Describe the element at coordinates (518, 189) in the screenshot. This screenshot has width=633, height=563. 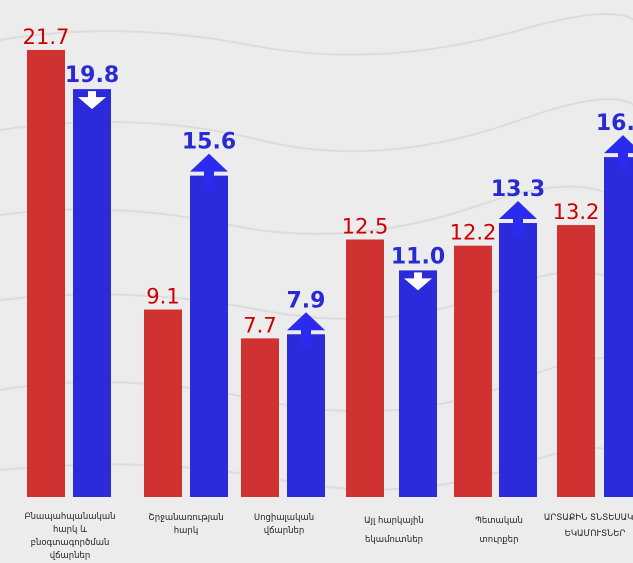
I see `data-label-series2: 13.3` at that location.